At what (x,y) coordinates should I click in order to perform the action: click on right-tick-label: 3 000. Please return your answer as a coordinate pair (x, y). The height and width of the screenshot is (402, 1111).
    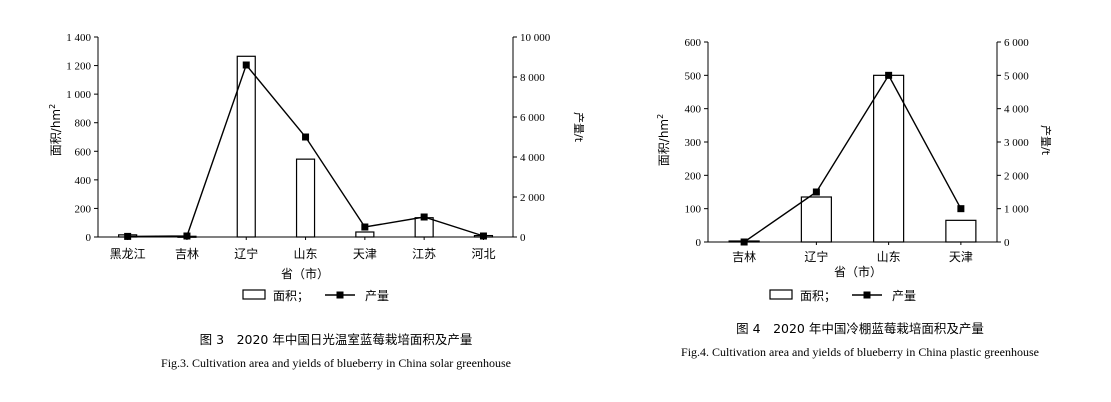
    Looking at the image, I should click on (1016, 143).